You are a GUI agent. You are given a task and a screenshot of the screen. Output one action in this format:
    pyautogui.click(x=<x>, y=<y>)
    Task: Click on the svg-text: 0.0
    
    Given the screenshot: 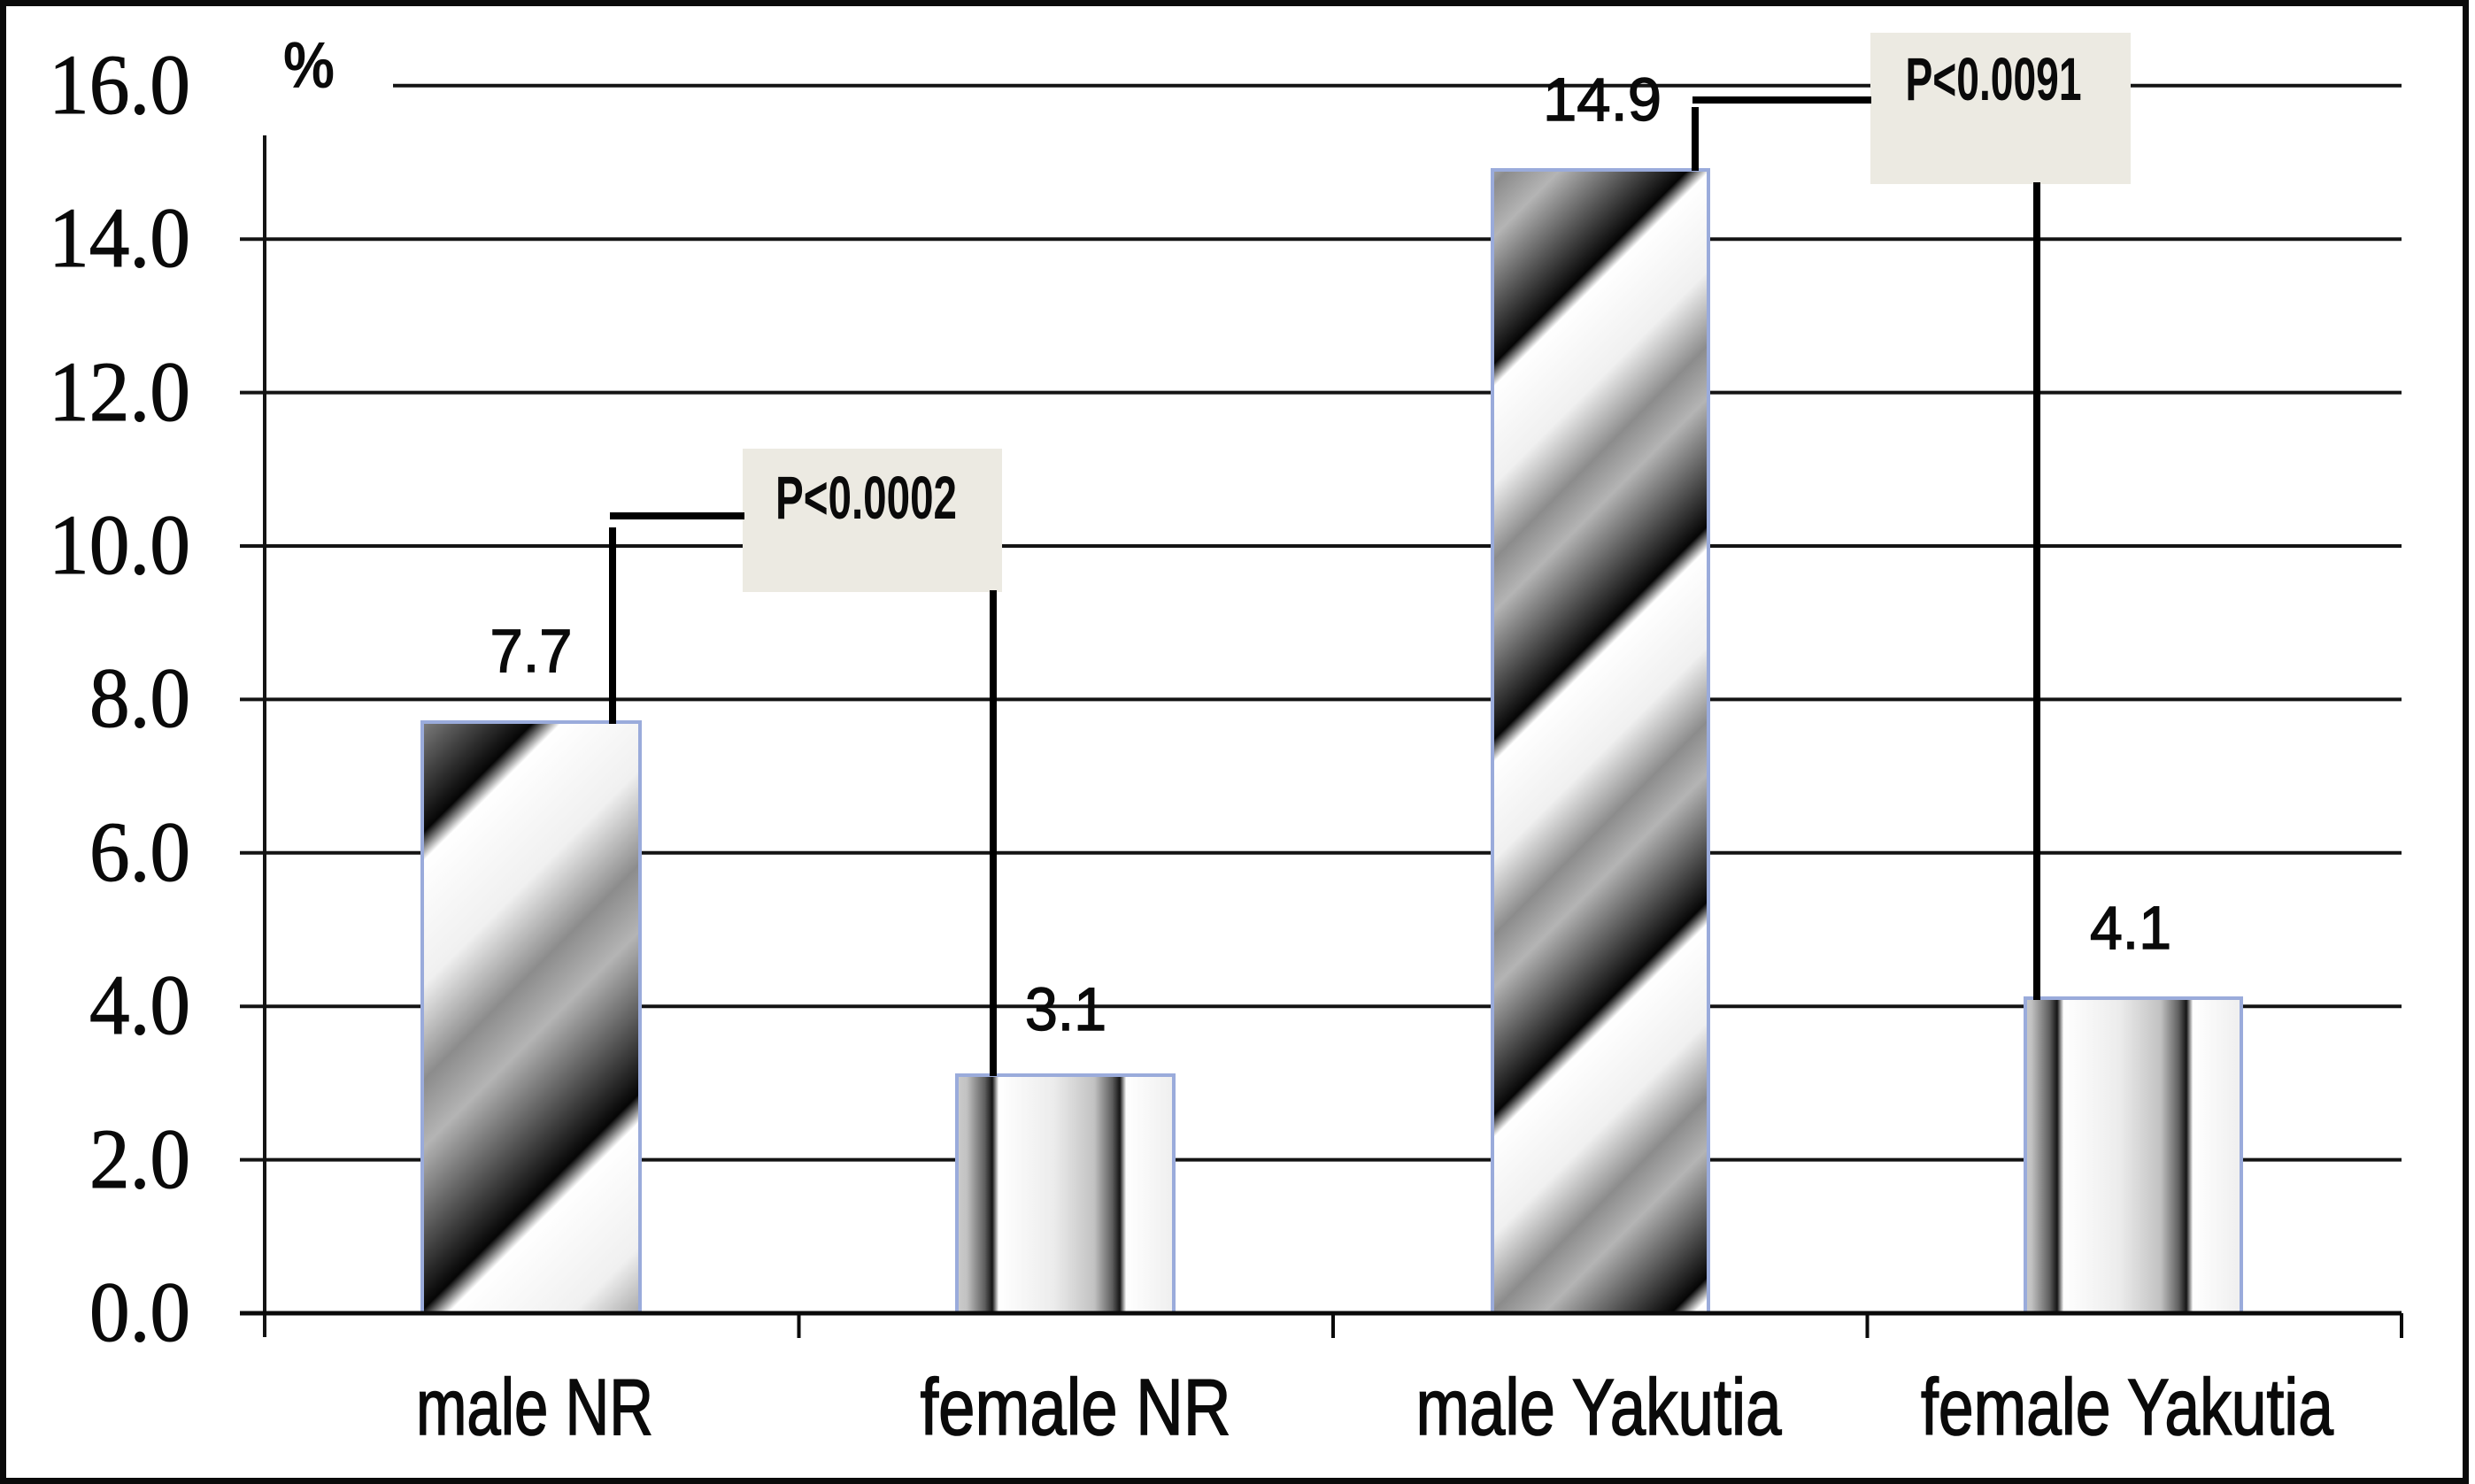 What is the action you would take?
    pyautogui.click(x=139, y=1312)
    